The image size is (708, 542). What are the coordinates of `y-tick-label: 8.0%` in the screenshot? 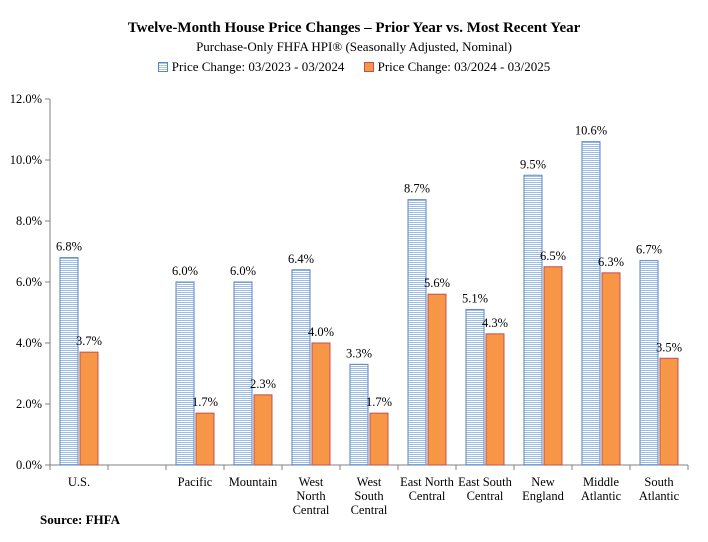 It's located at (29, 221).